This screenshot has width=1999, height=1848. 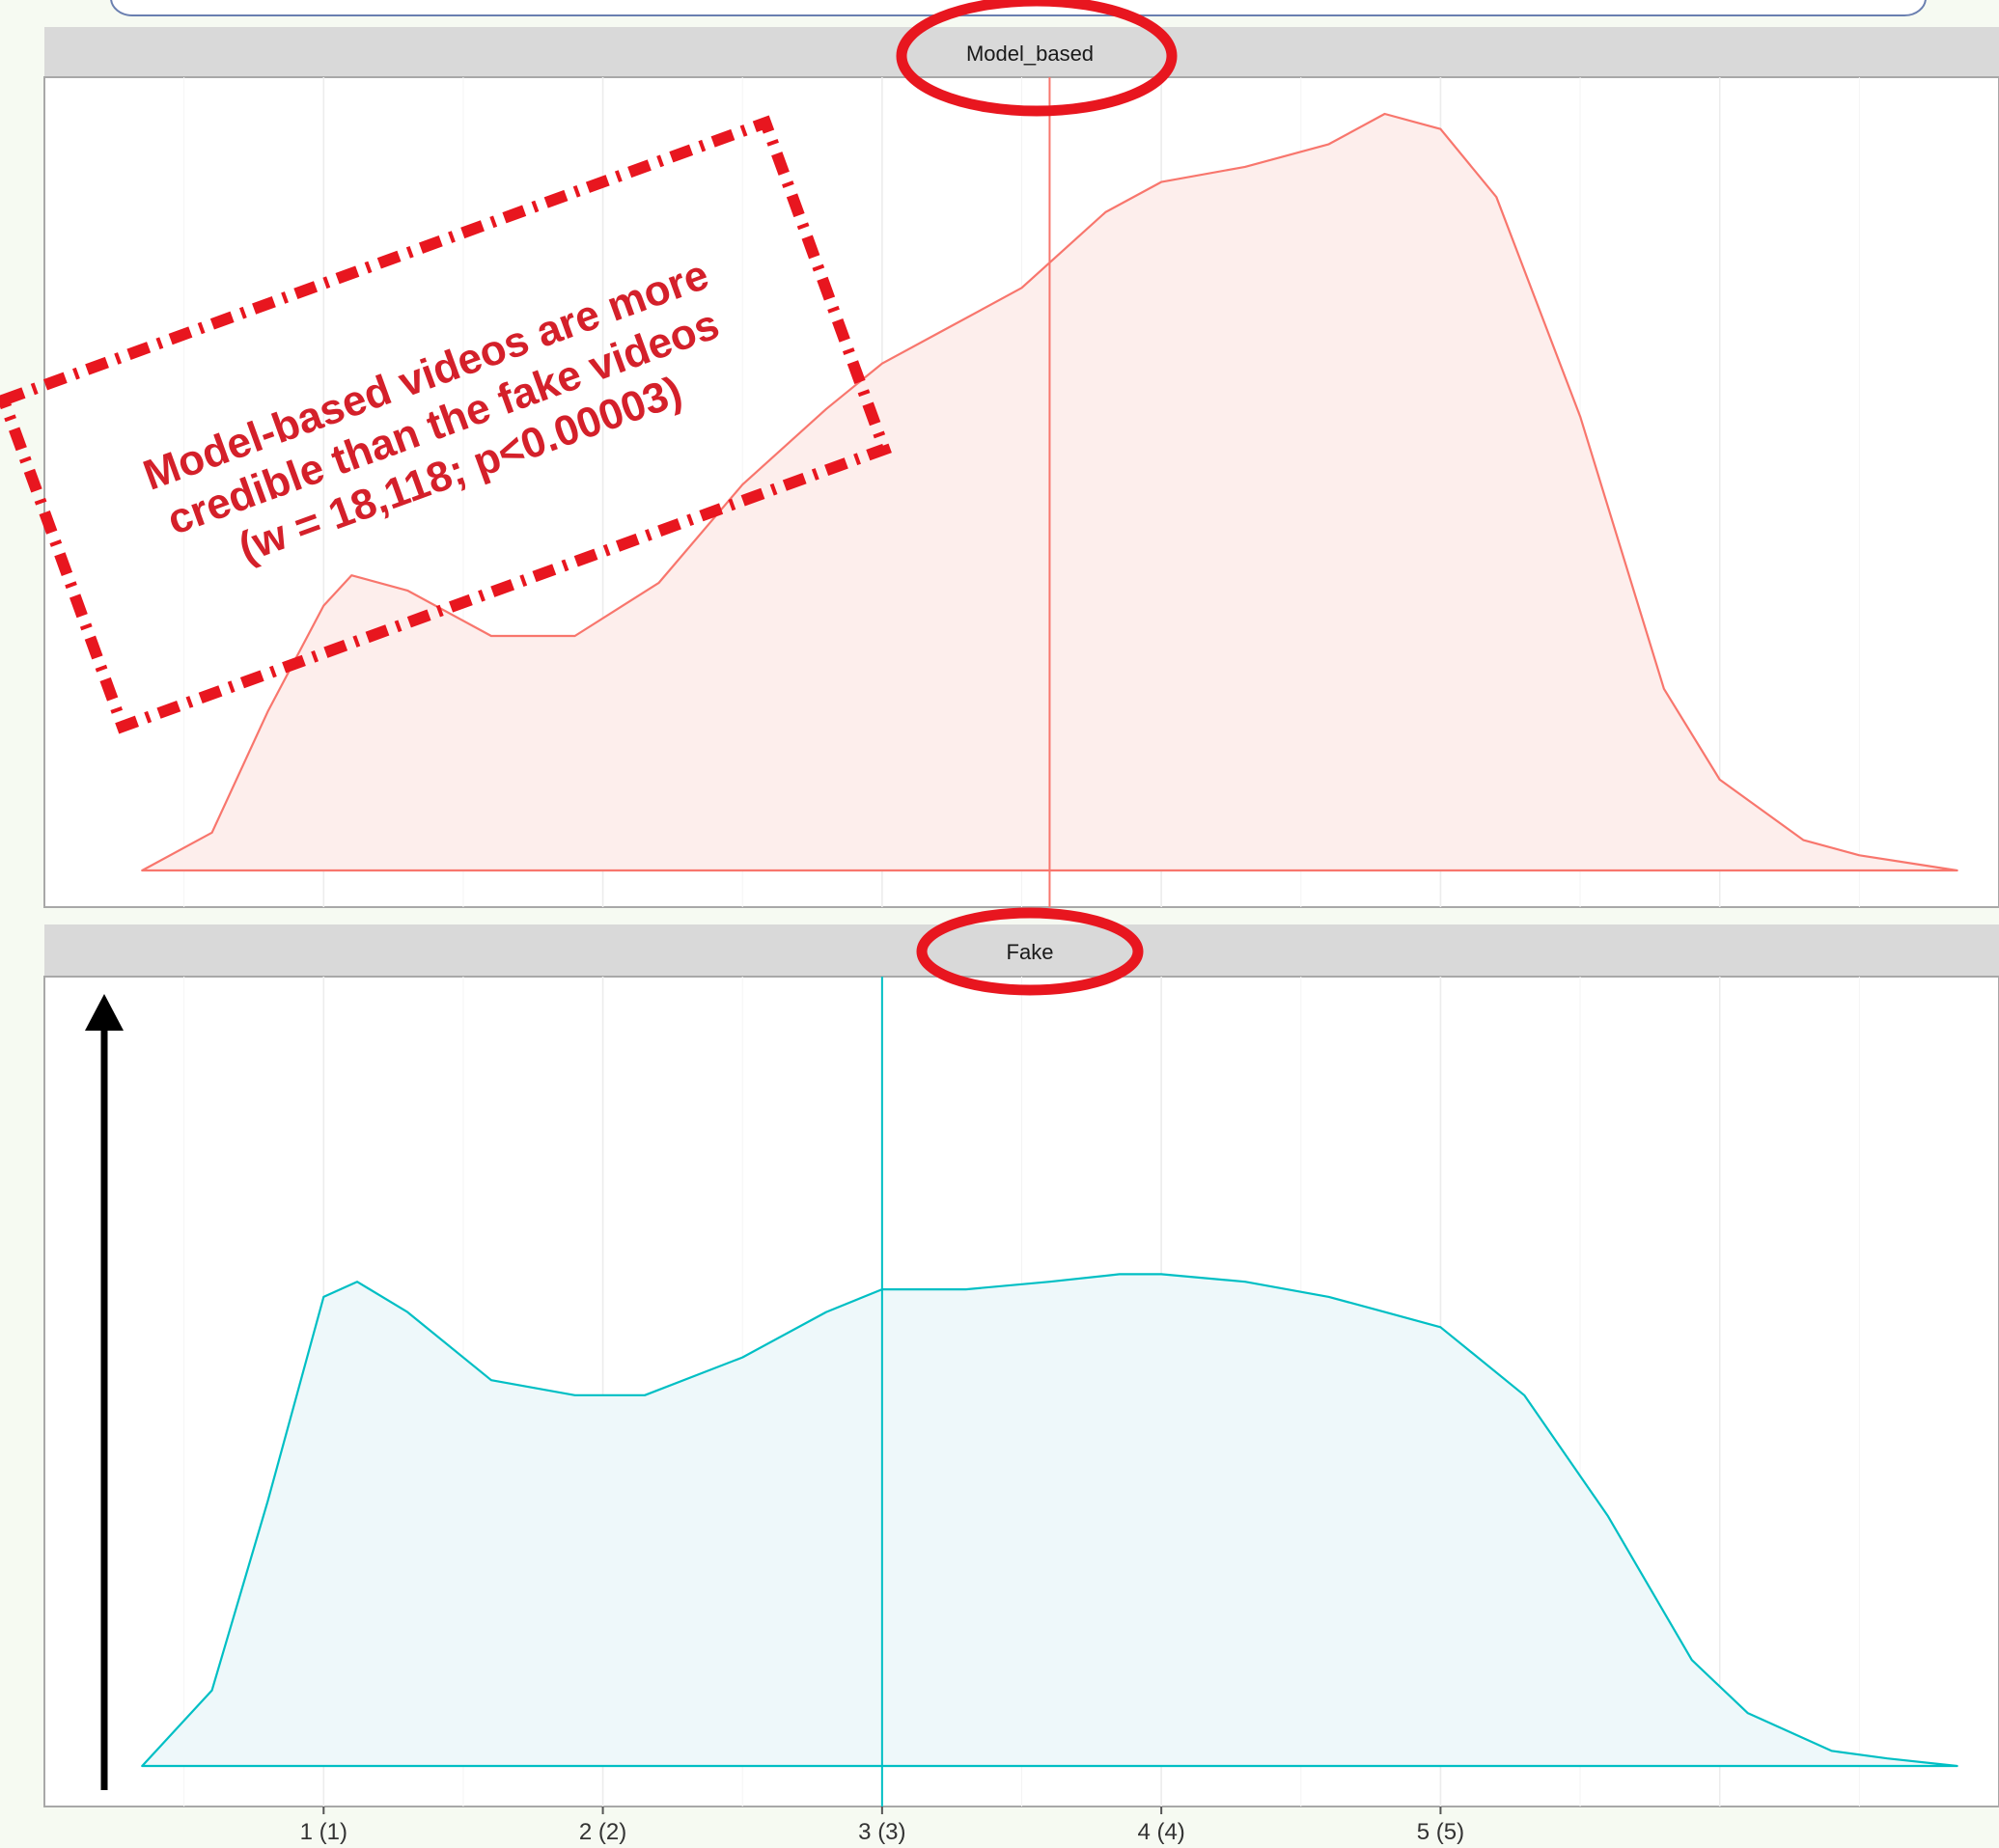 What do you see at coordinates (446, 424) in the screenshot?
I see `annotation-dashed-border` at bounding box center [446, 424].